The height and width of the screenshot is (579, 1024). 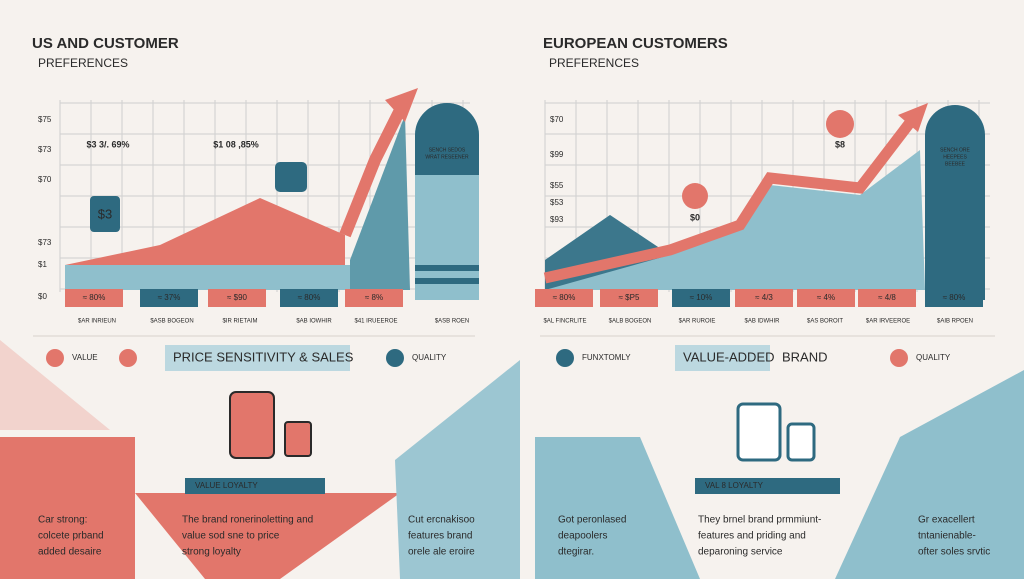 I want to click on body-text: features and priding and, so click(x=752, y=536).